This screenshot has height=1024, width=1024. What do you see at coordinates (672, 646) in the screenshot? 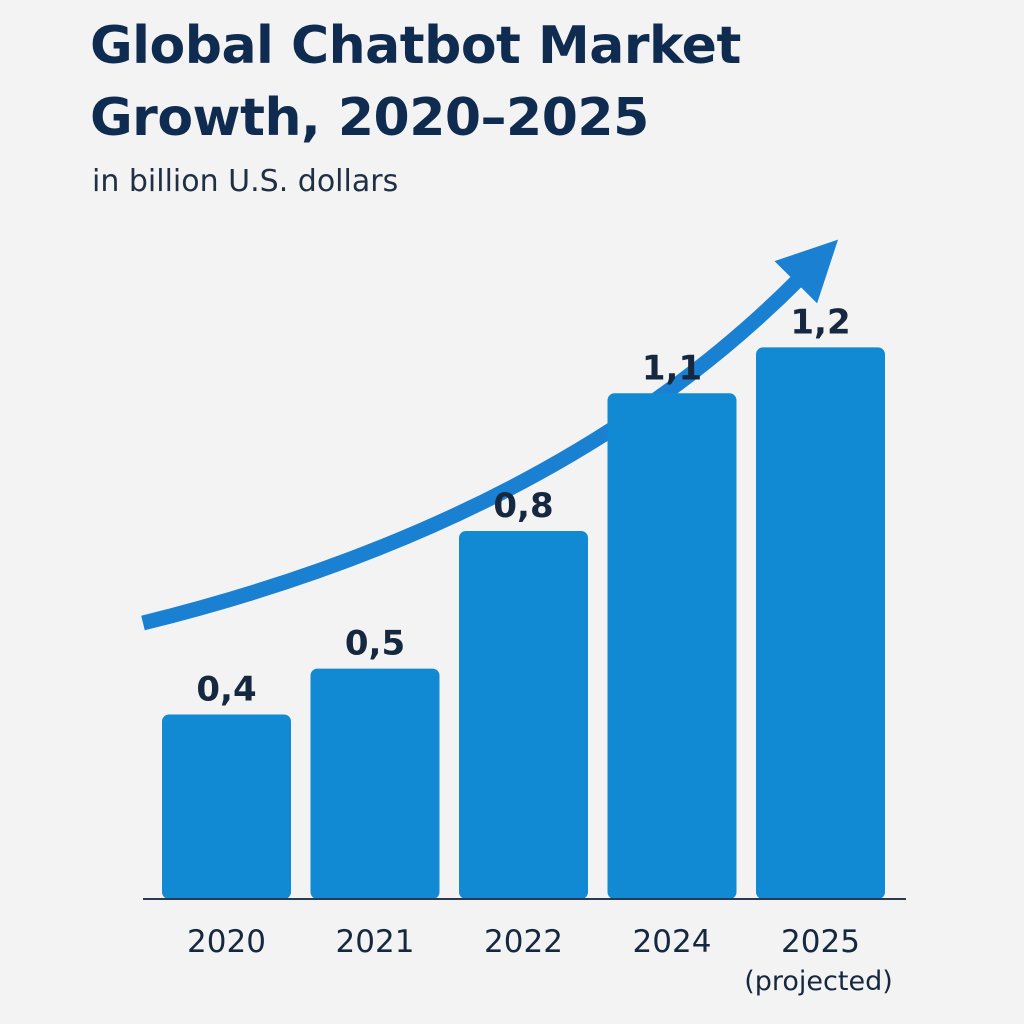
I see `bar-2024` at bounding box center [672, 646].